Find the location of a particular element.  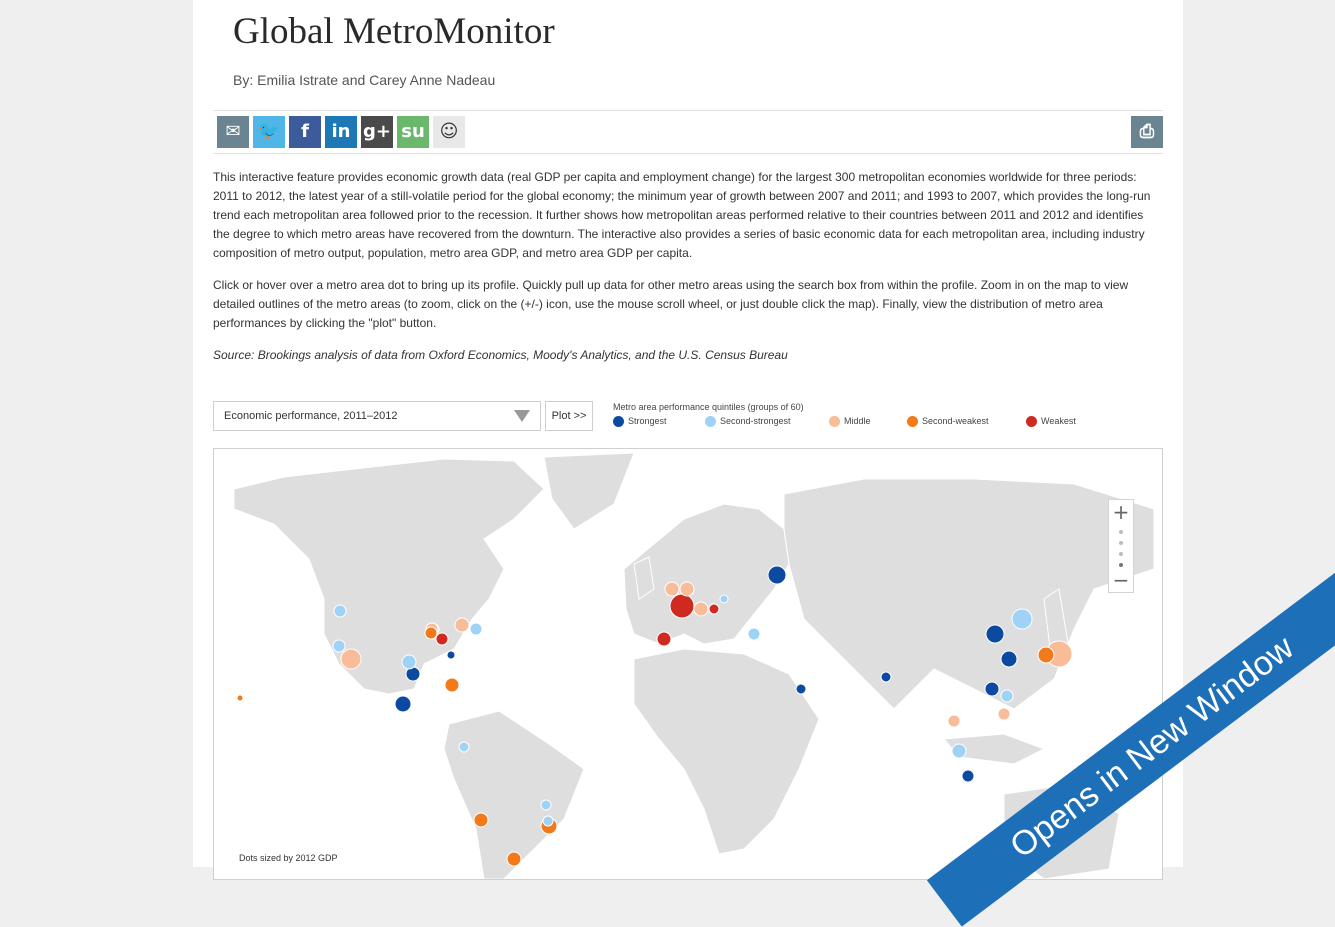

googleplus-share-button: g+ is located at coordinates (377, 132).